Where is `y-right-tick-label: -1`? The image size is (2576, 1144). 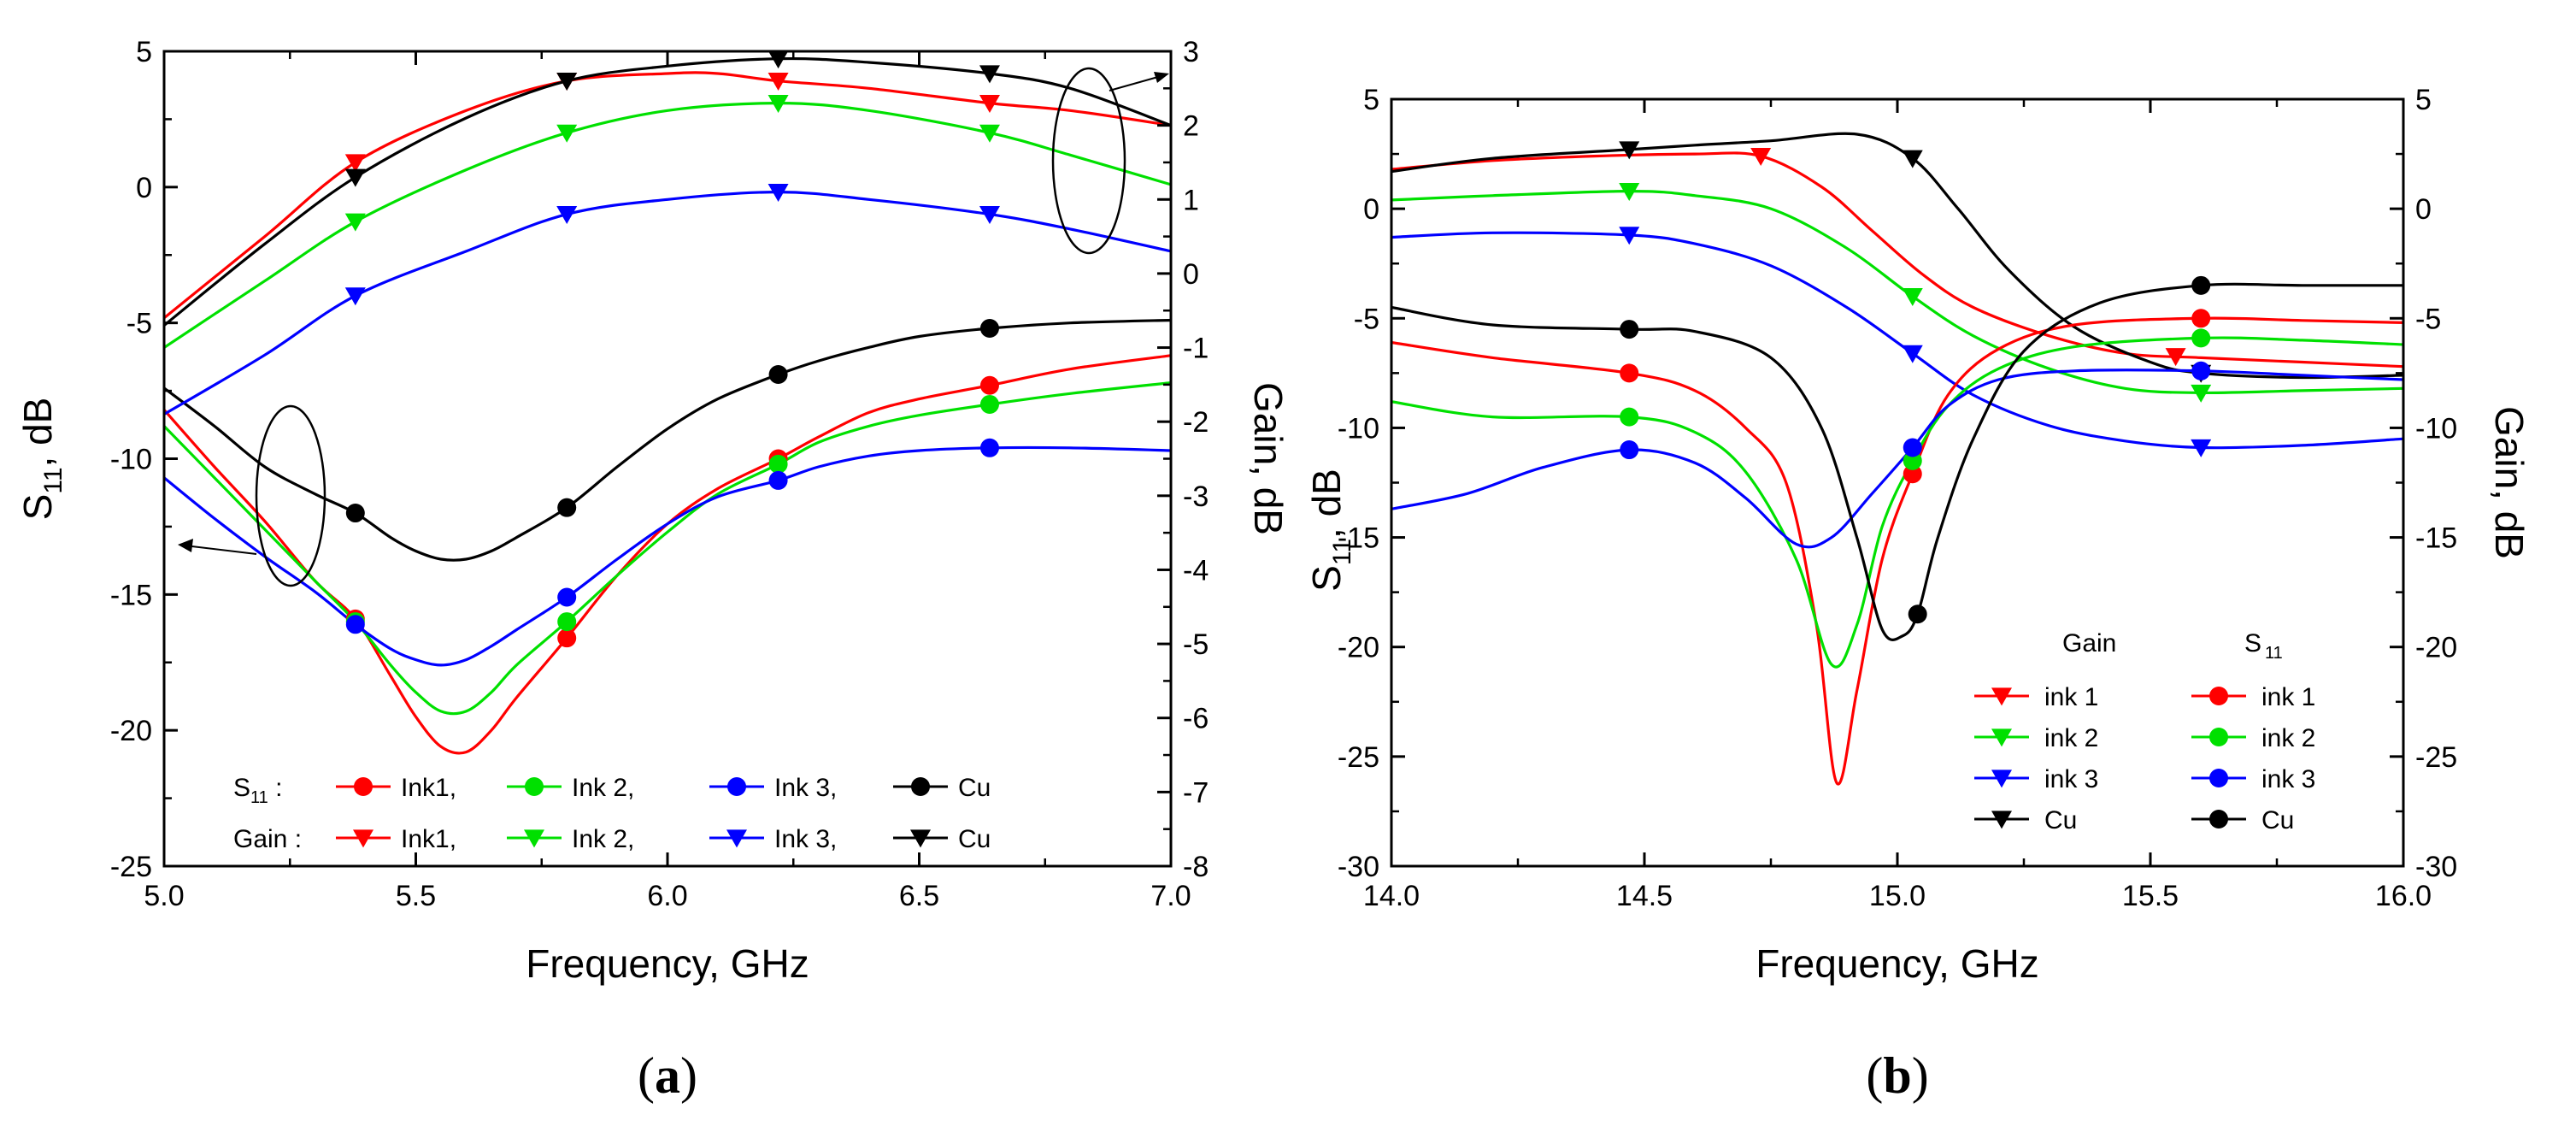
y-right-tick-label: -1 is located at coordinates (1196, 349).